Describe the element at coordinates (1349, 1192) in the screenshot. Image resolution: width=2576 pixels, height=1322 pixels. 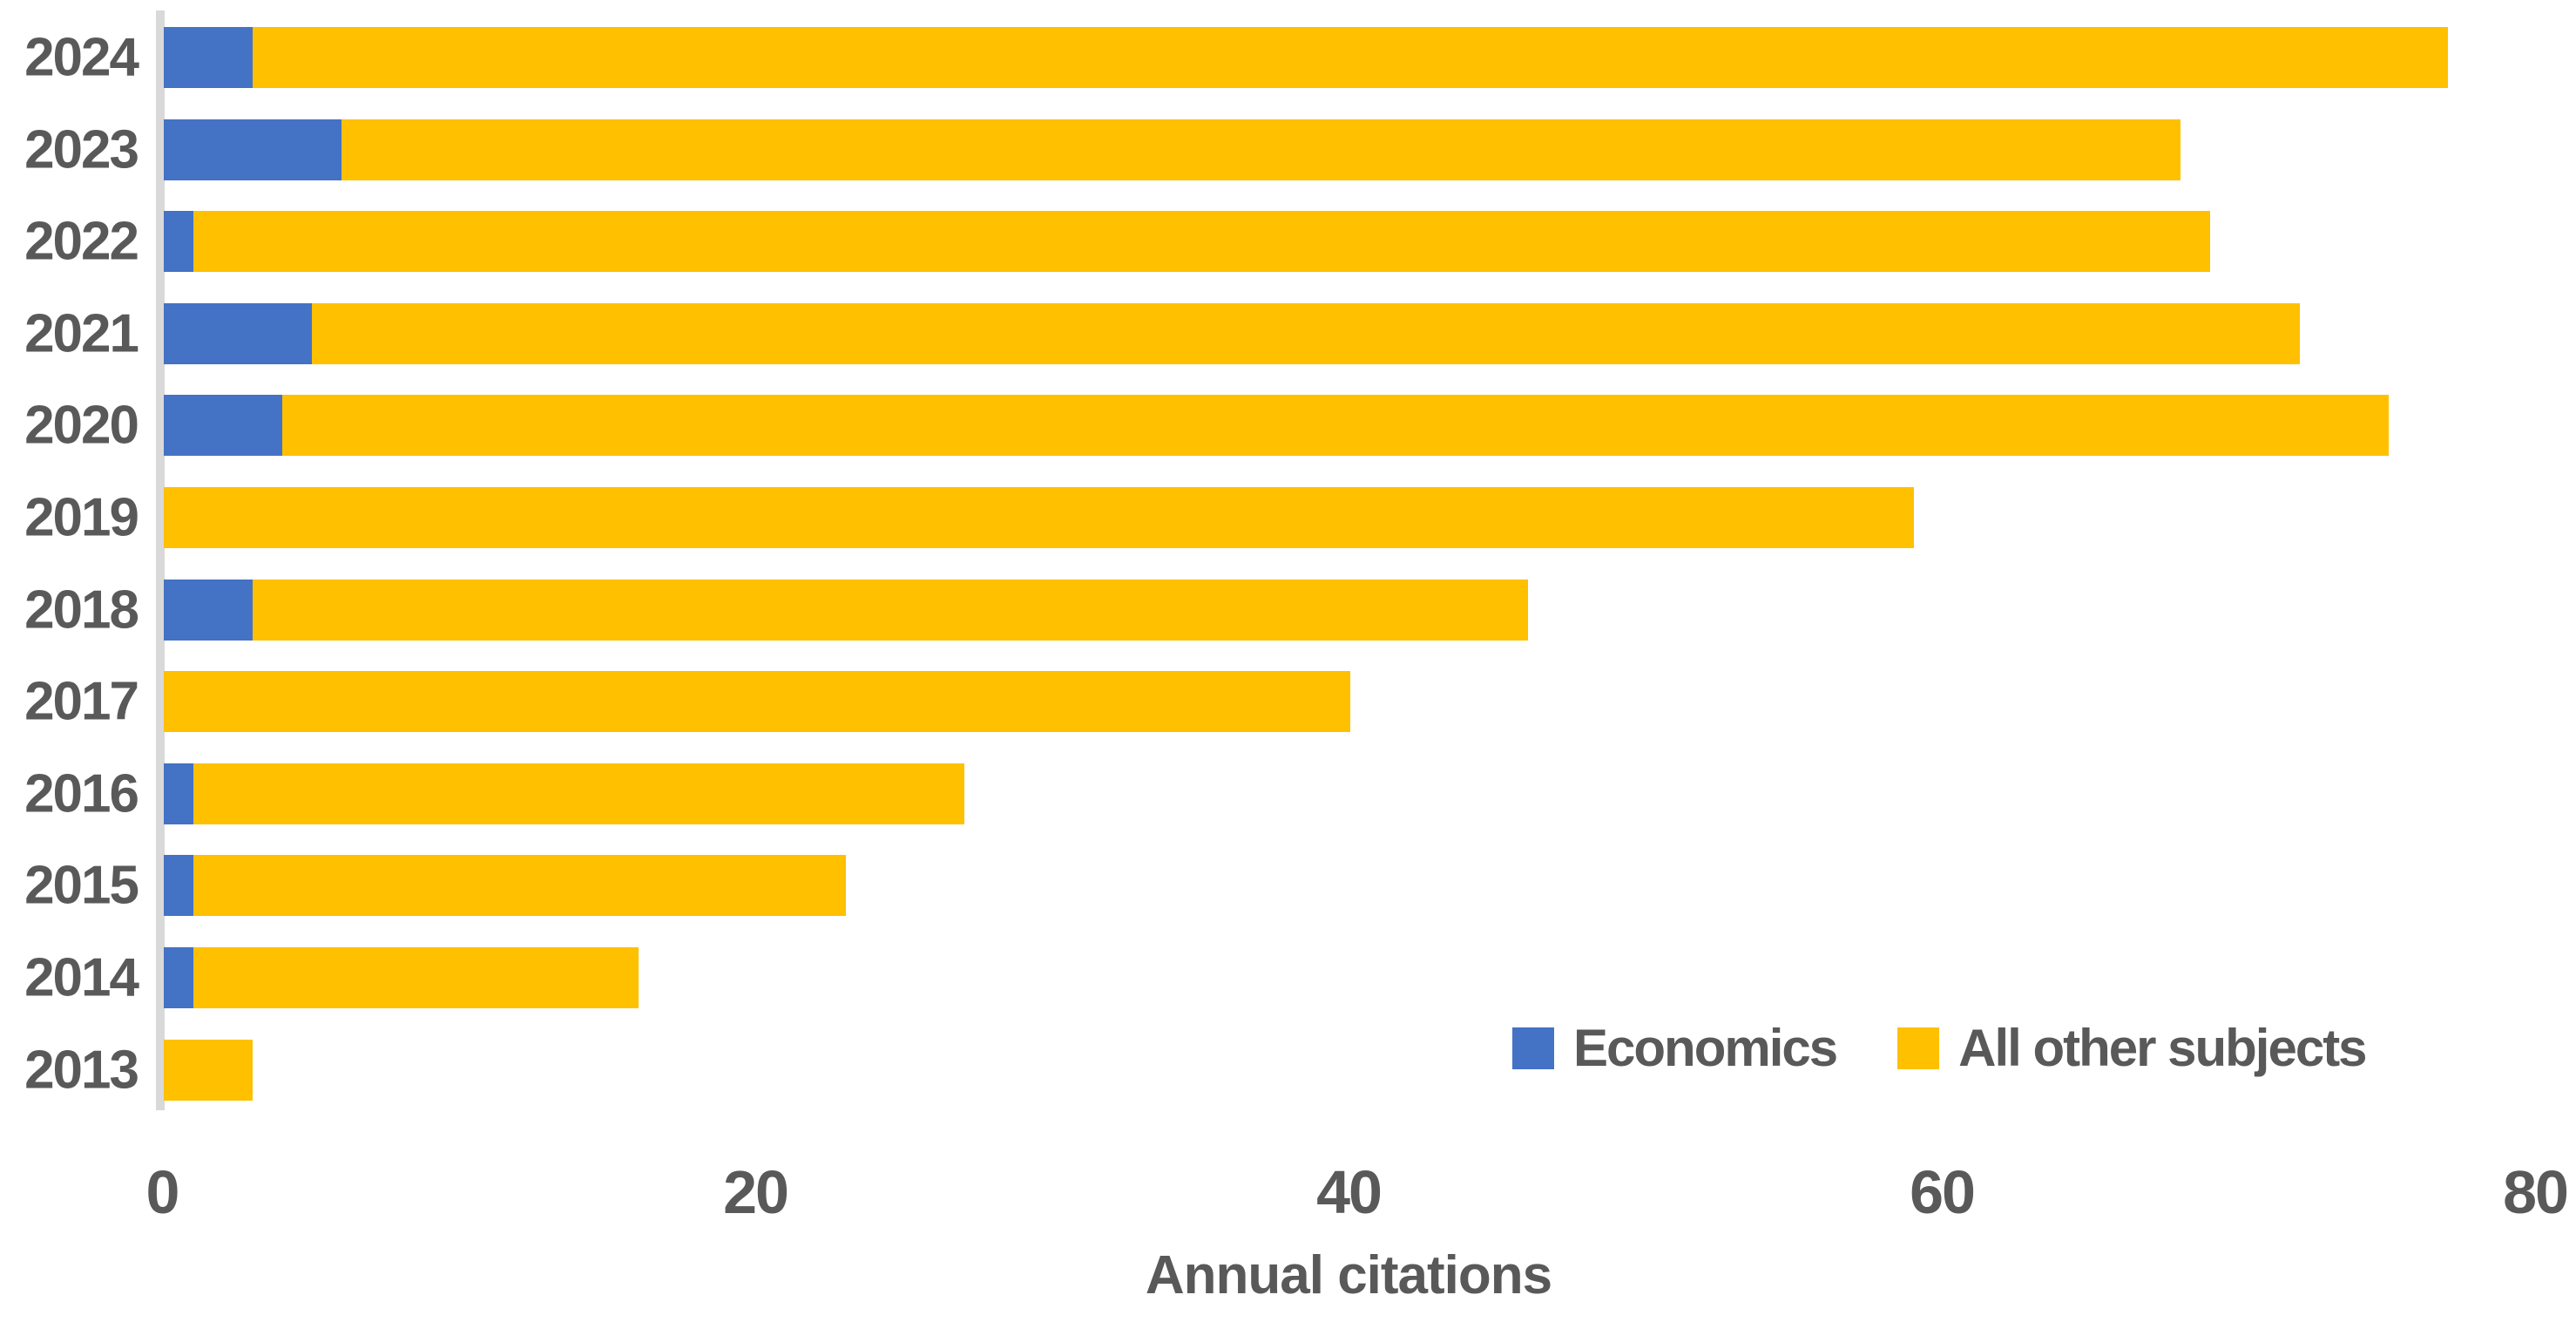
I see `x-tick-label: 40` at that location.